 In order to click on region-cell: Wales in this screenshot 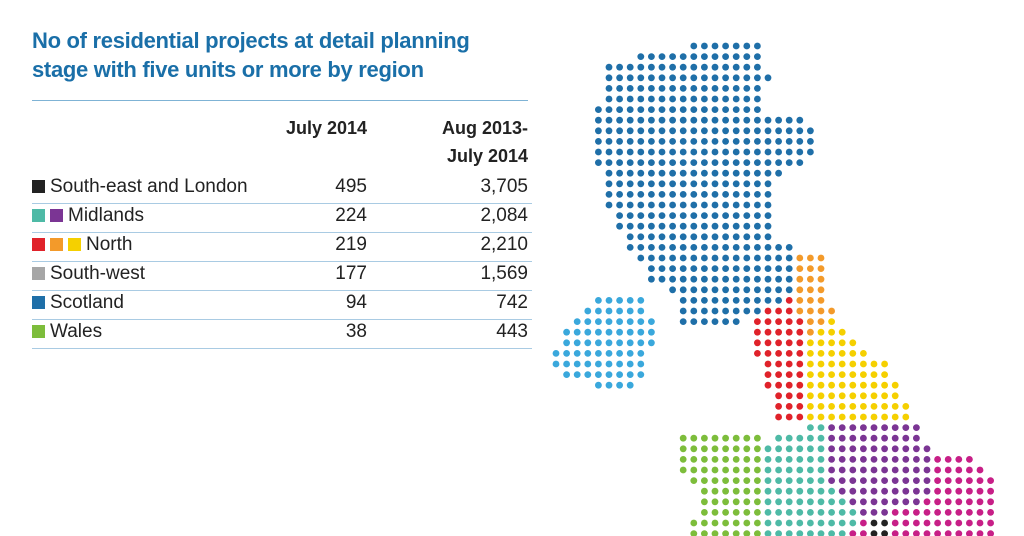, I will do `click(67, 332)`.